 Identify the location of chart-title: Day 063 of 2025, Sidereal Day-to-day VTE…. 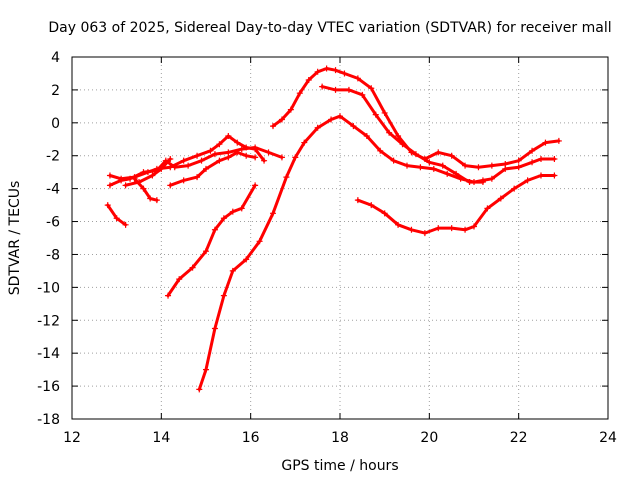
(329, 28).